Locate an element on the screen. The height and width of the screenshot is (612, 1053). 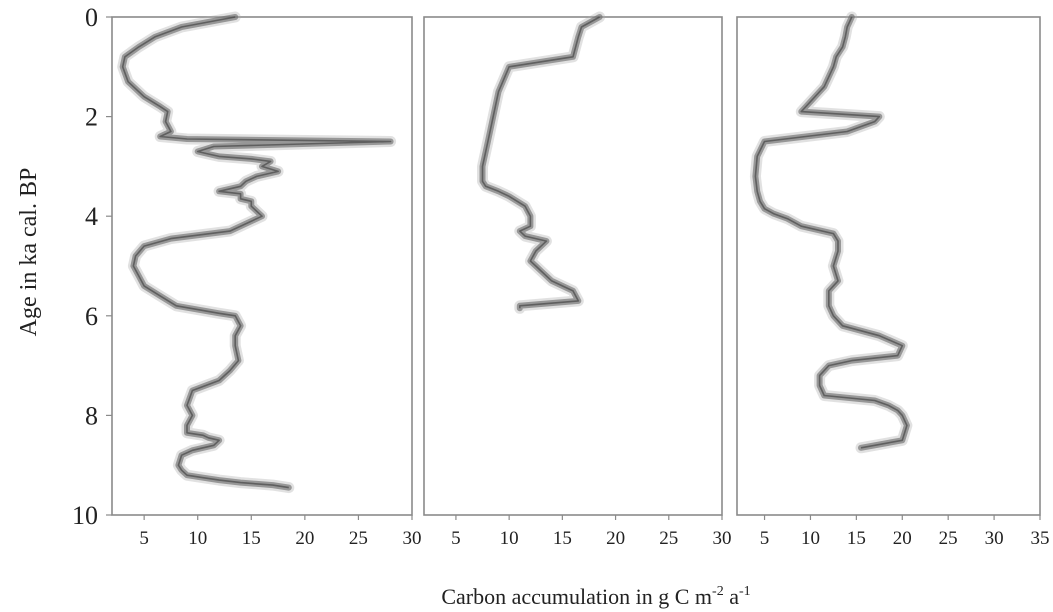
y-tick-label: 0 is located at coordinates (91, 17).